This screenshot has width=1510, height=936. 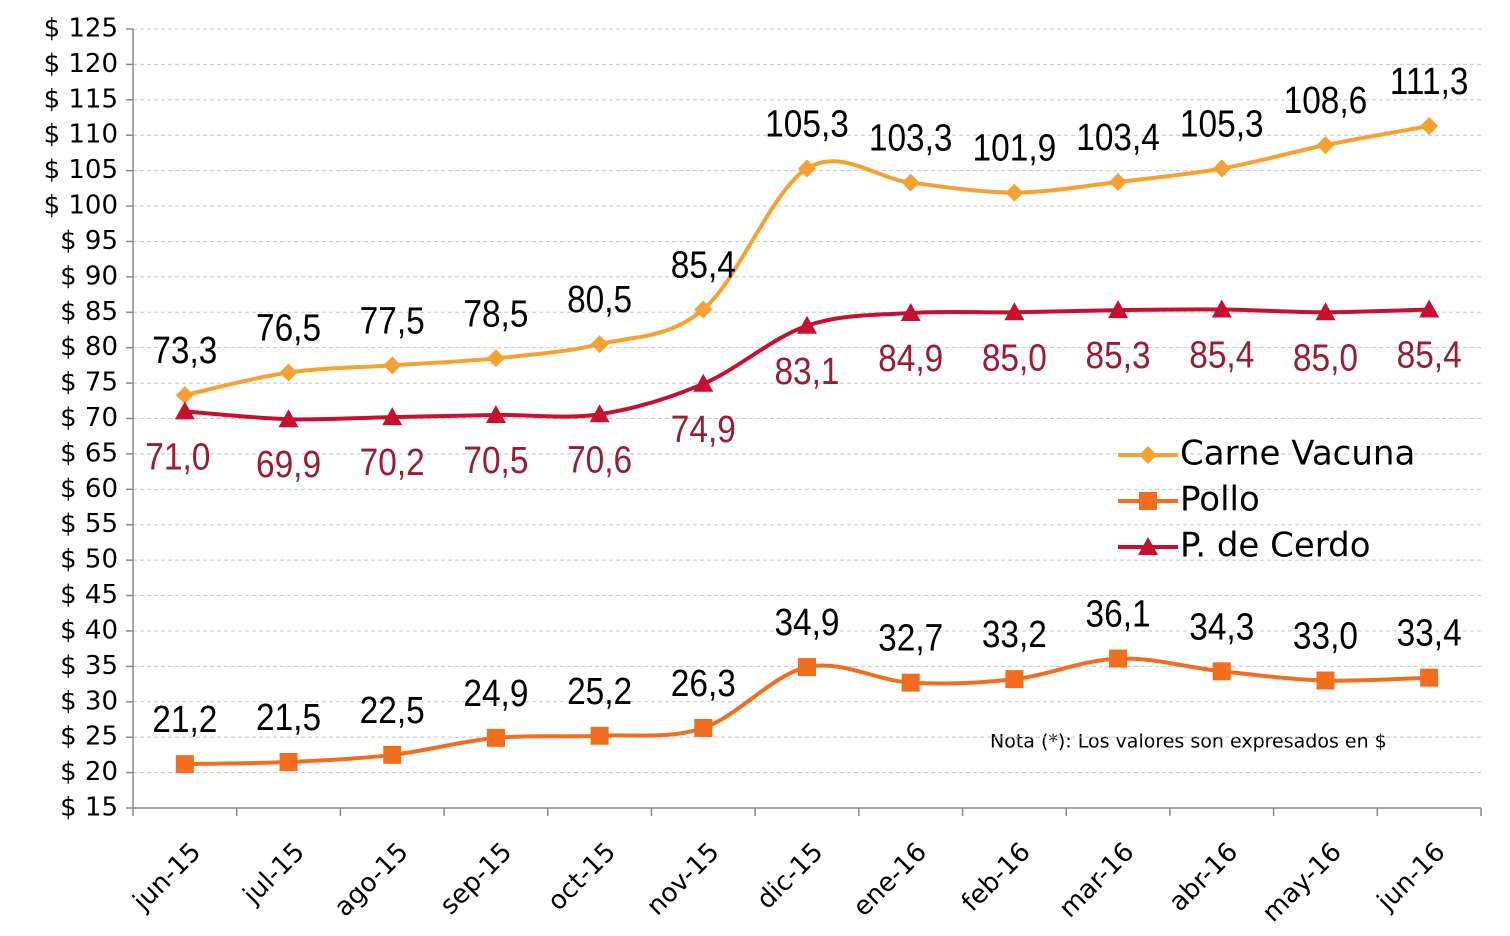 I want to click on y-tick-label: $ 115, so click(x=81, y=99).